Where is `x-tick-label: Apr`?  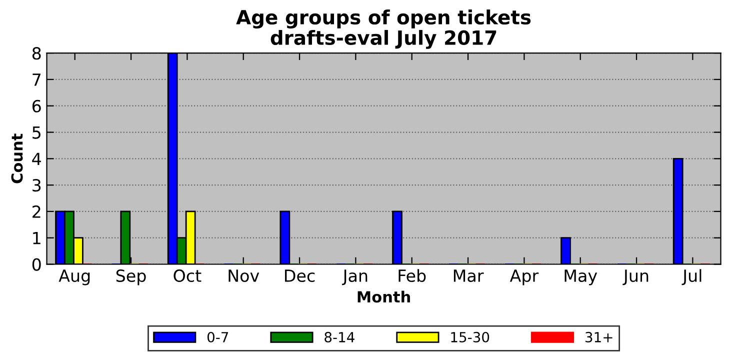 x-tick-label: Apr is located at coordinates (524, 278).